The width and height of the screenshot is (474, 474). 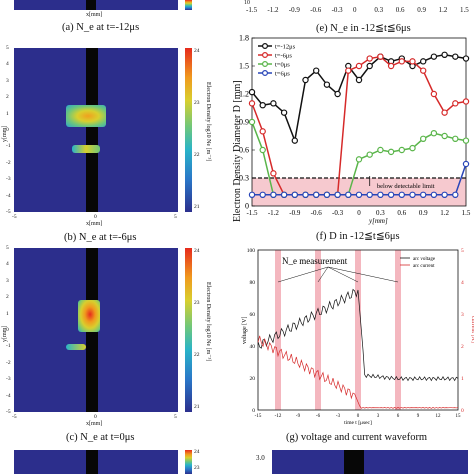 I want to click on colorbar-b-tick: 22, so click(x=197, y=155).